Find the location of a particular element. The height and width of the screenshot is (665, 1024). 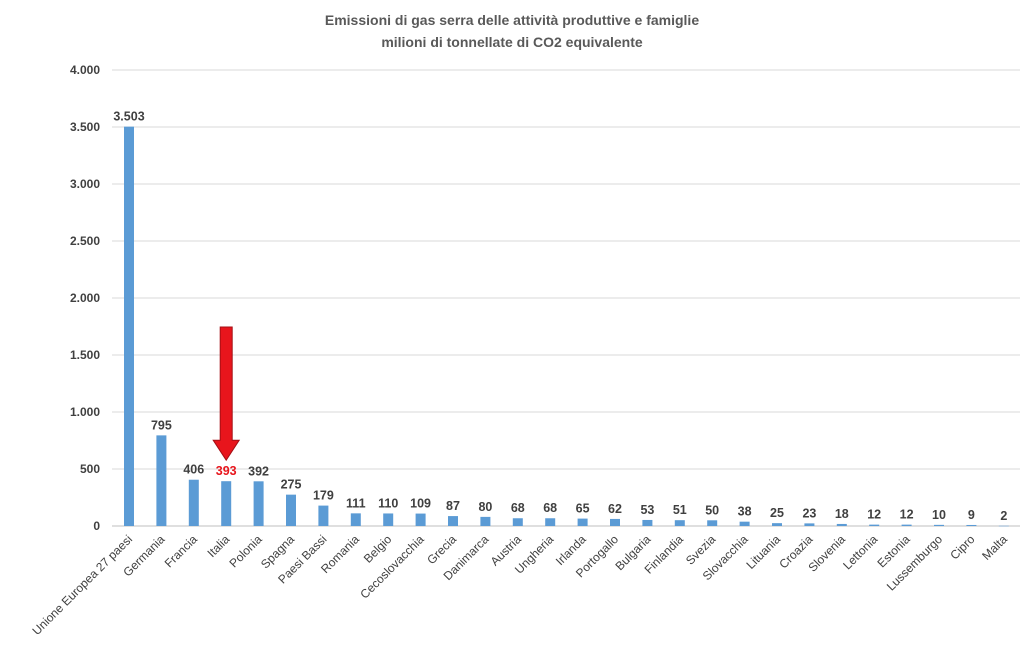

data-label: 10 is located at coordinates (939, 515).